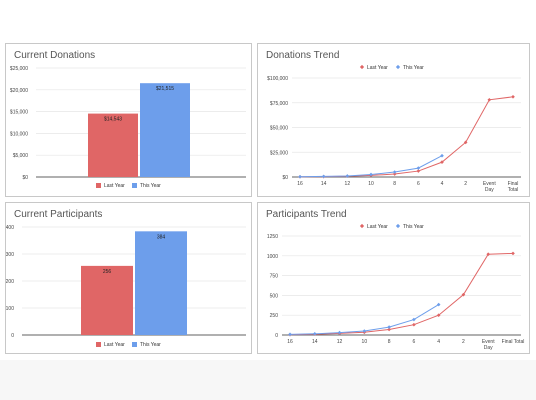 This screenshot has height=400, width=536. Describe the element at coordinates (272, 257) in the screenshot. I see `y-tick-label: 1000` at that location.